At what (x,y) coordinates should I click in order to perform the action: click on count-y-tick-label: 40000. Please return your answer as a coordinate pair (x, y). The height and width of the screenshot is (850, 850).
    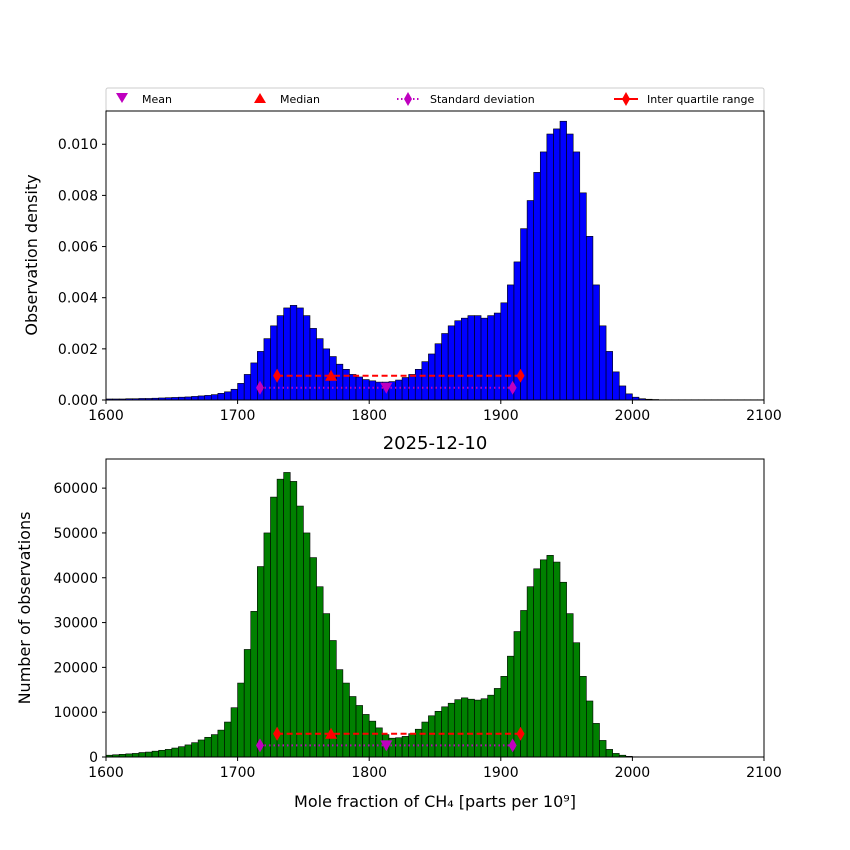
    Looking at the image, I should click on (75, 579).